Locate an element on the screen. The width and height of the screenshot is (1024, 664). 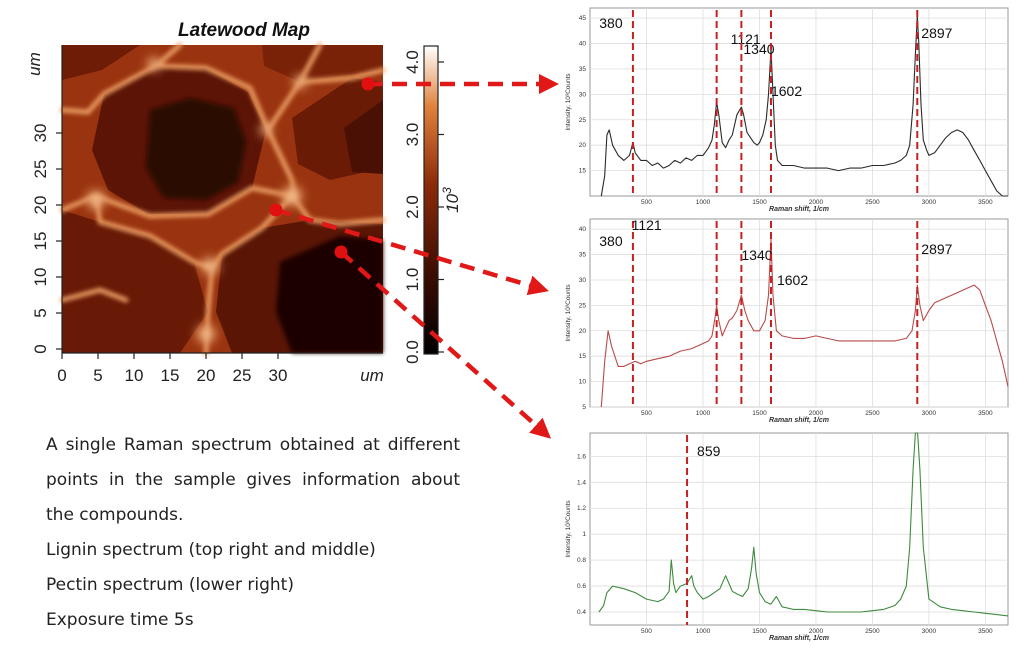
peak-label: 859 is located at coordinates (709, 451).